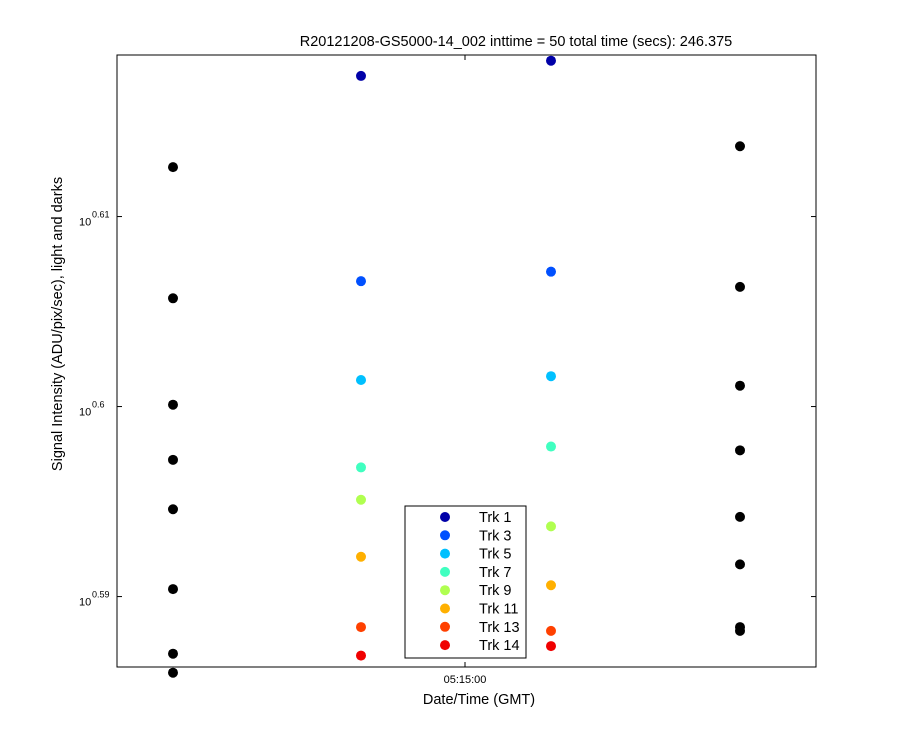 The width and height of the screenshot is (900, 750). What do you see at coordinates (479, 700) in the screenshot?
I see `x-axis-label: Date/Time (GMT)` at bounding box center [479, 700].